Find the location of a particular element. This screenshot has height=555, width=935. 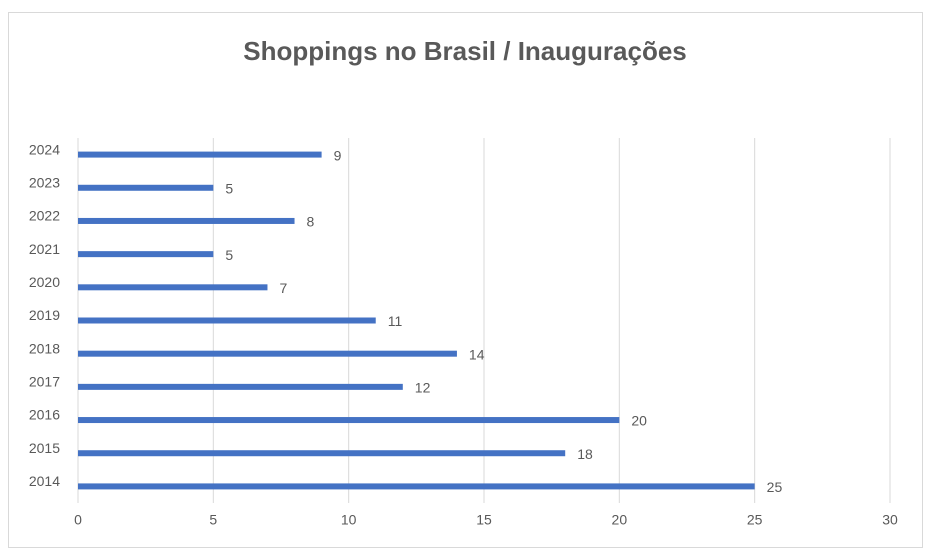

y-tick-label: 2023 is located at coordinates (44, 182).